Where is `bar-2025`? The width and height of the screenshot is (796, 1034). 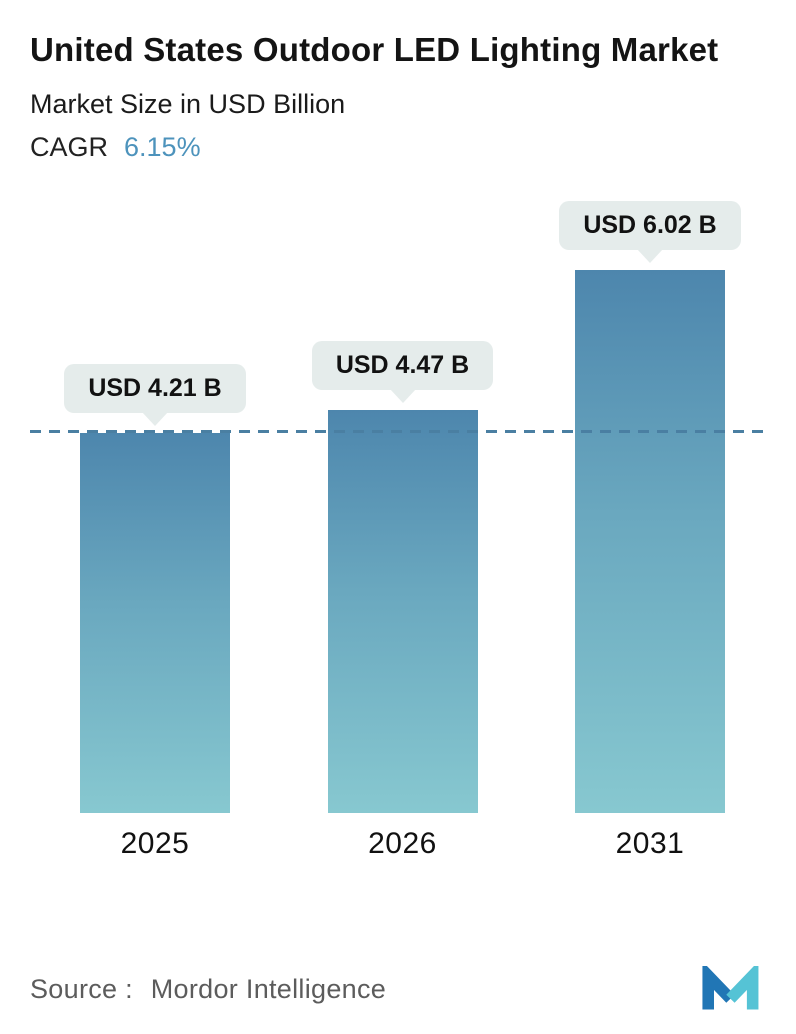
bar-2025 is located at coordinates (155, 622).